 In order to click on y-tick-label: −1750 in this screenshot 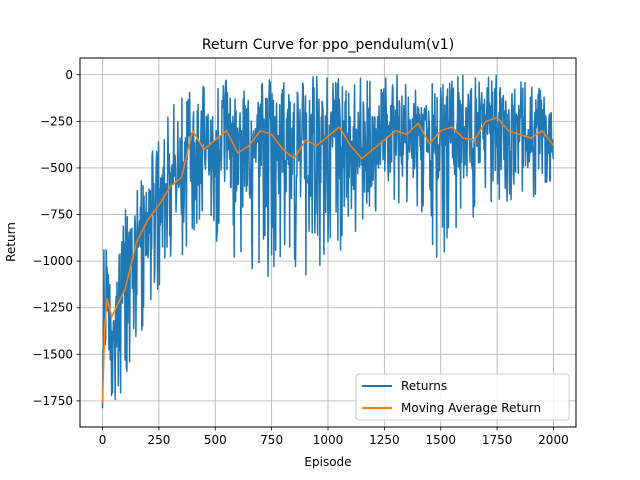, I will do `click(52, 401)`.